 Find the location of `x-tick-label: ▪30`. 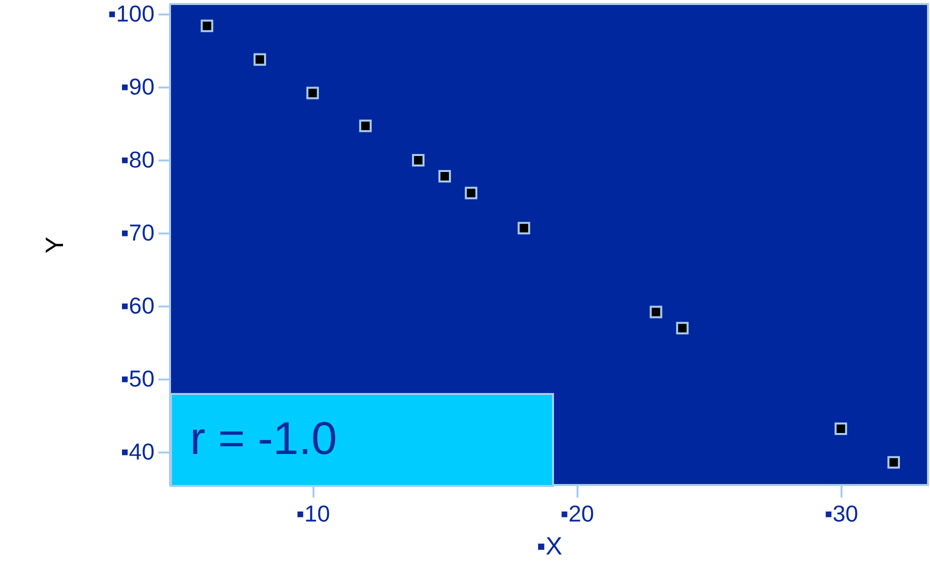

x-tick-label: ▪30 is located at coordinates (841, 513).